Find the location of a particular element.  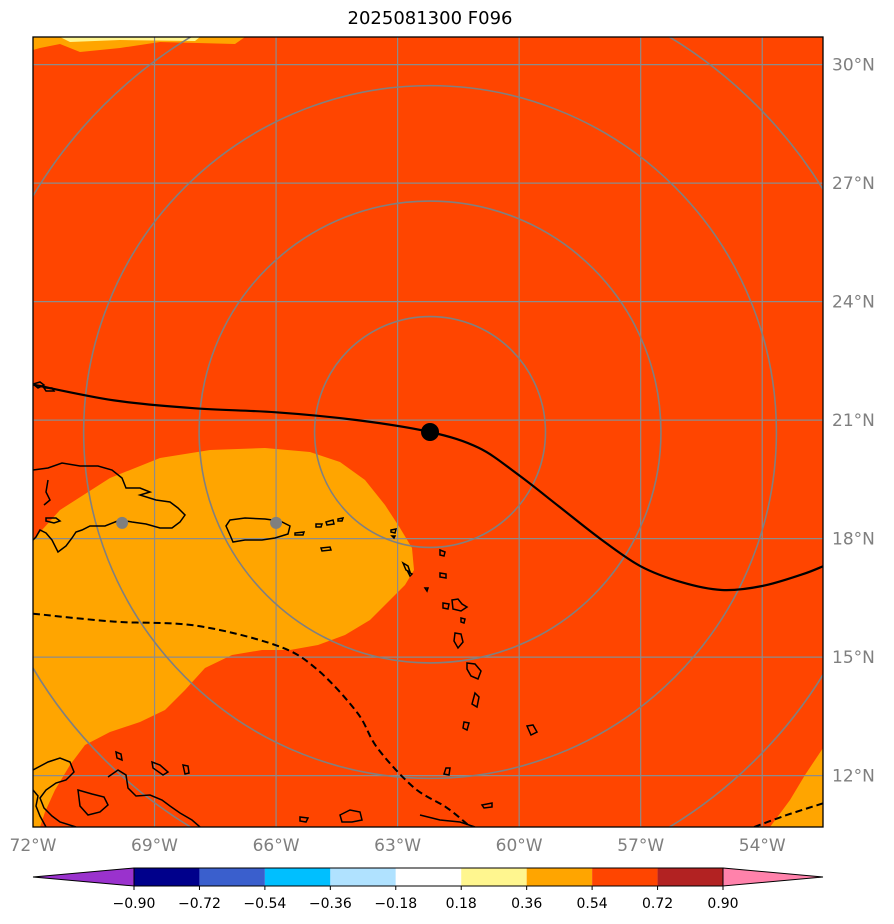

lat-label-0: 30°N is located at coordinates (853, 66).